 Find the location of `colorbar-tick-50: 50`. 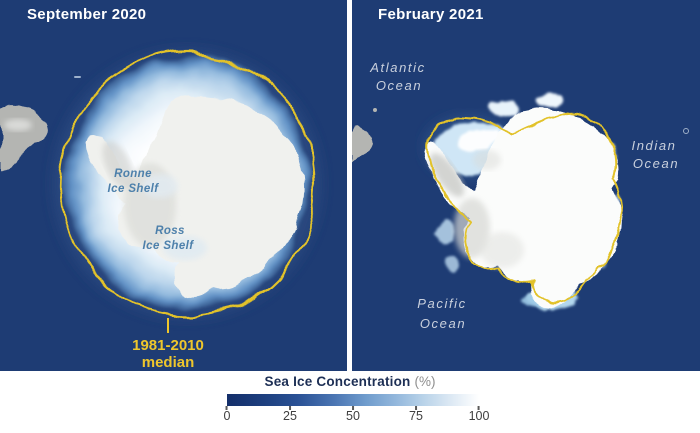

colorbar-tick-50: 50 is located at coordinates (353, 415).